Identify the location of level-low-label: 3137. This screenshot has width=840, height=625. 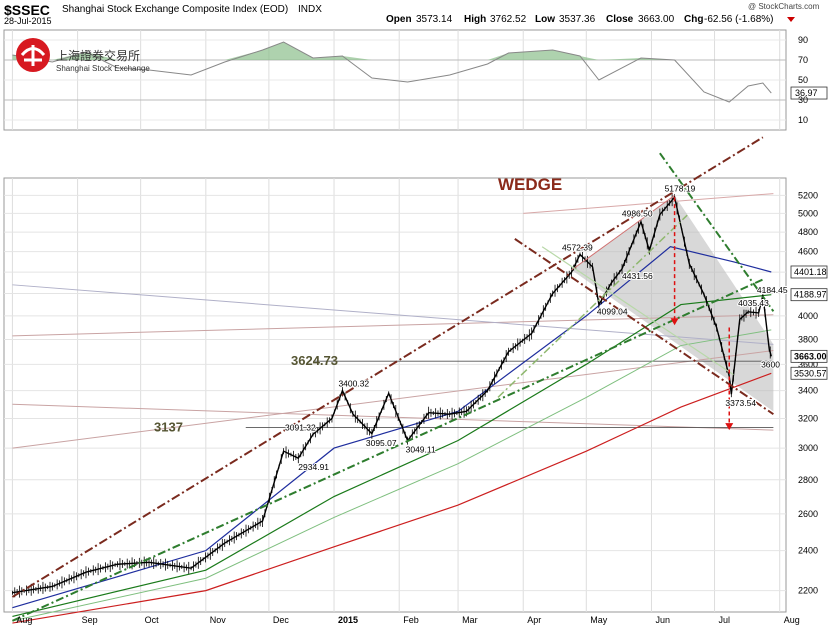
(168, 427).